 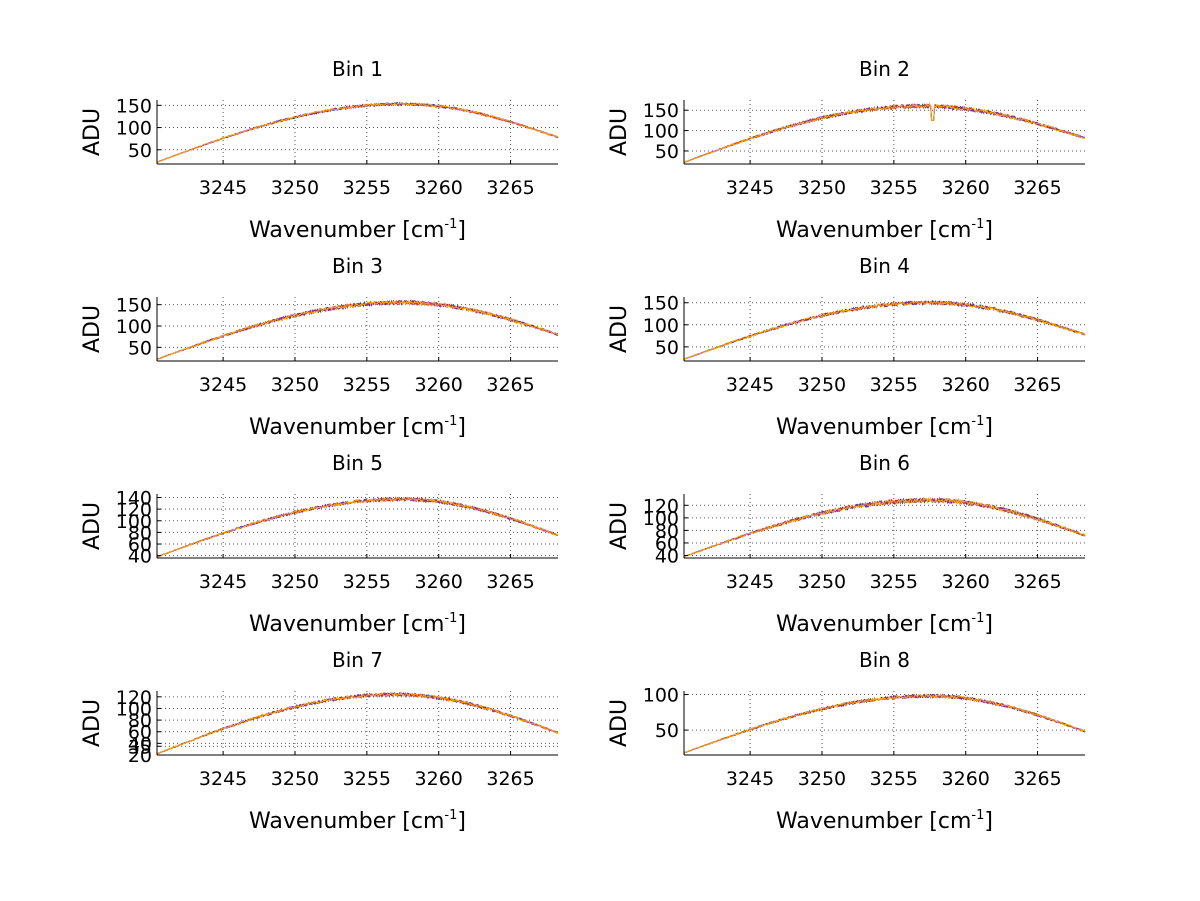 What do you see at coordinates (884, 266) in the screenshot?
I see `panel-title: Bin 4` at bounding box center [884, 266].